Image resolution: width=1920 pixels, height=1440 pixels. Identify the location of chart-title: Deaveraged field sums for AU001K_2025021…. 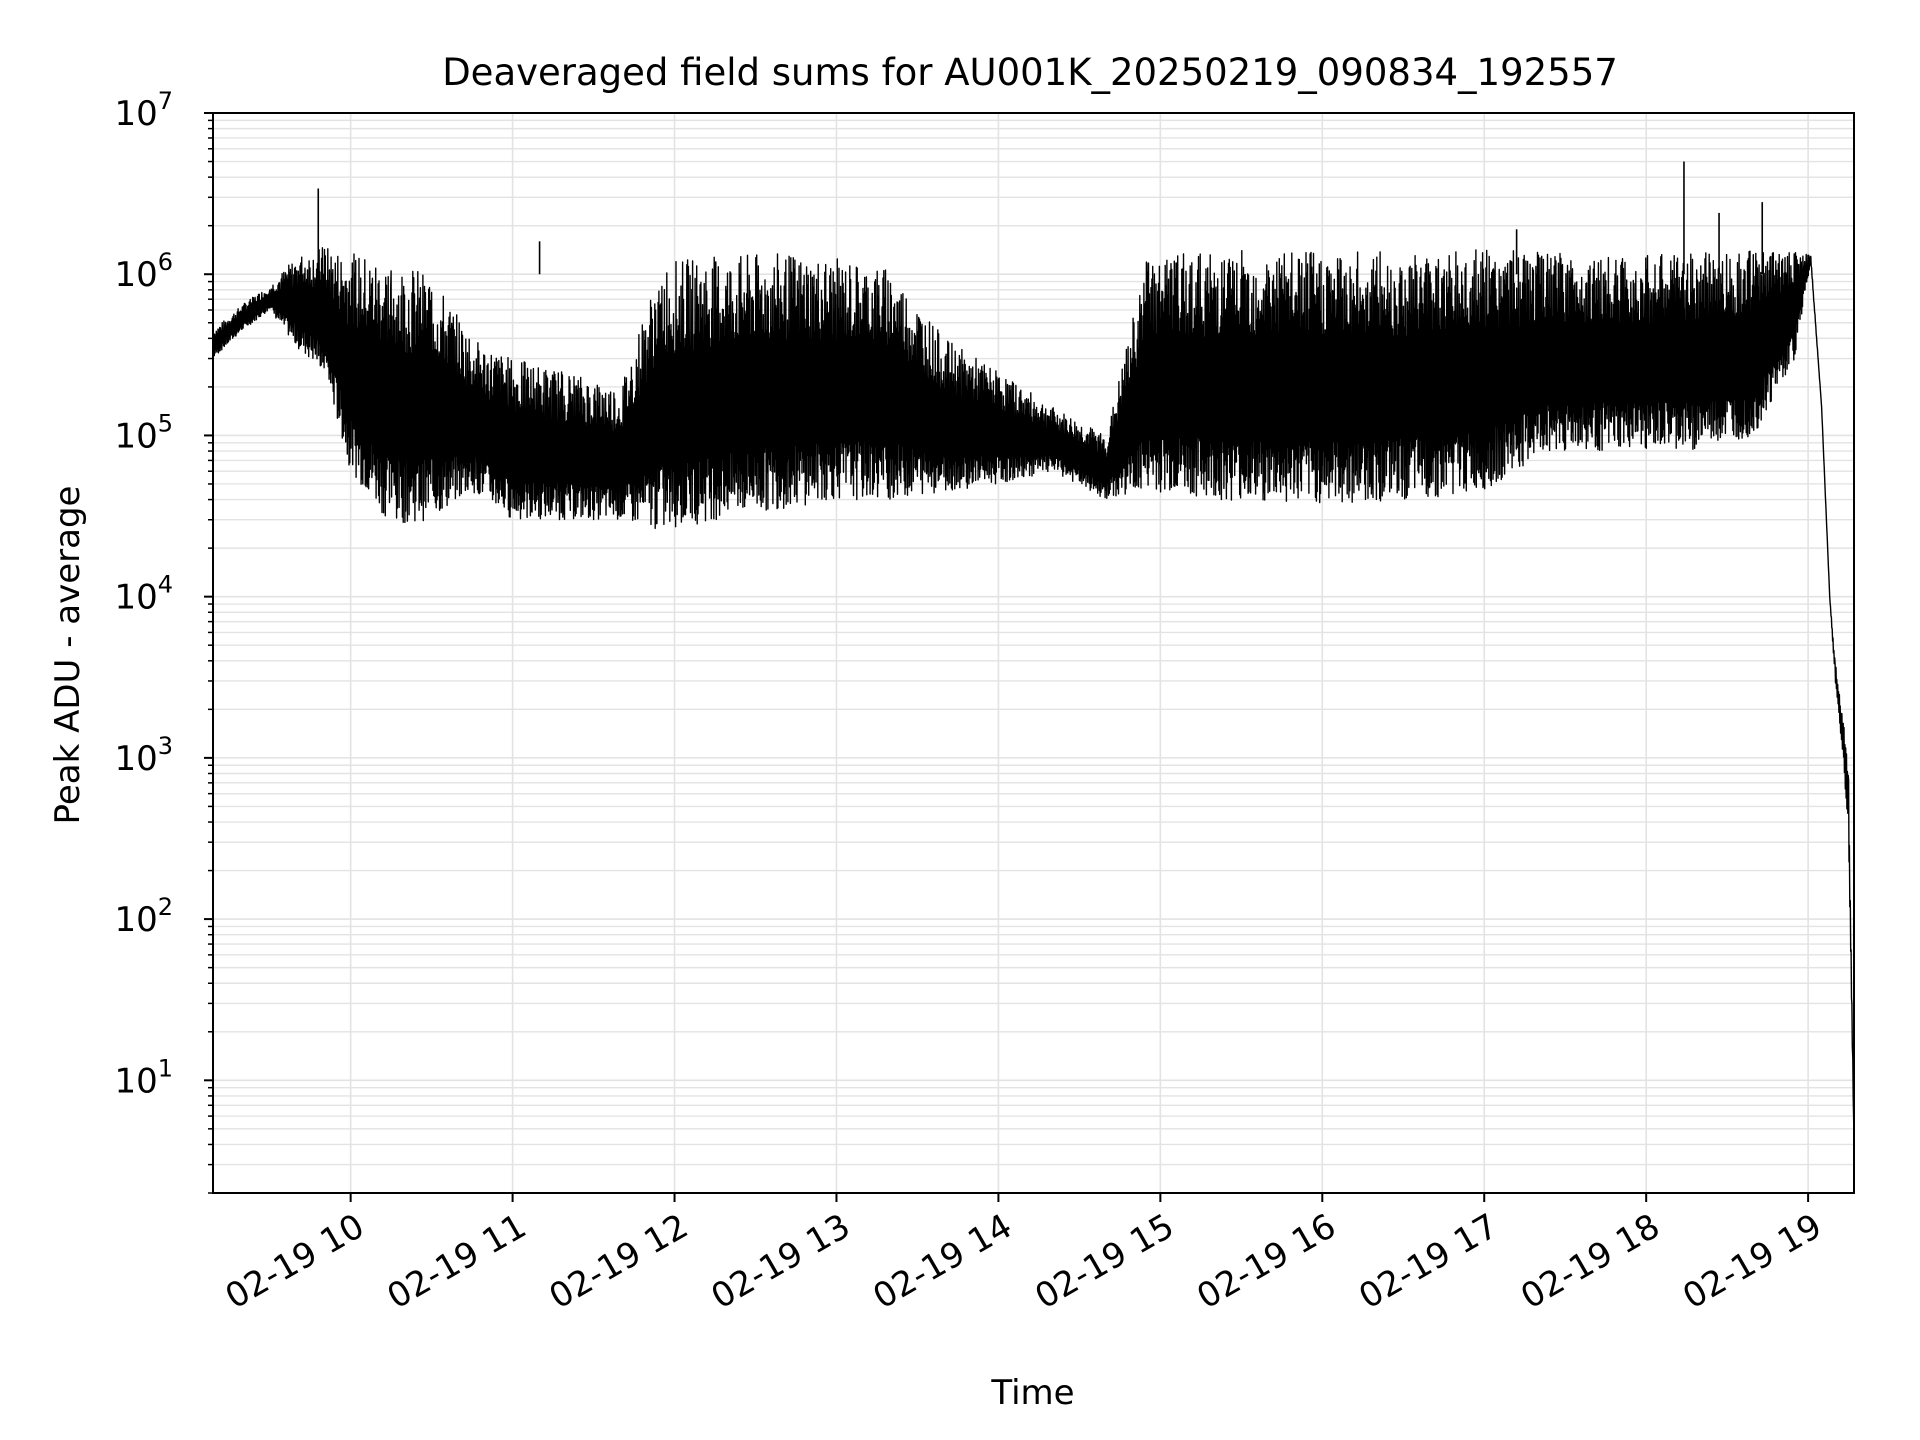
(1030, 72).